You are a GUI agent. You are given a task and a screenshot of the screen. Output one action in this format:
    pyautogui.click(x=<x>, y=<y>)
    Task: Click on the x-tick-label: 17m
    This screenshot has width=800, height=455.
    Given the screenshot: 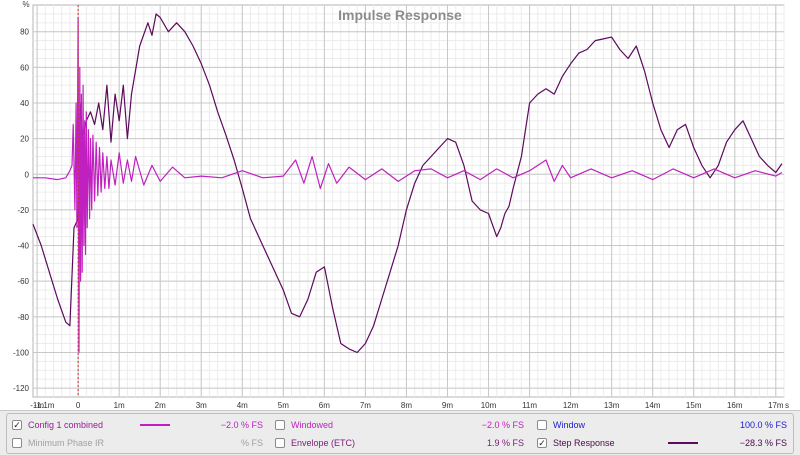 What is the action you would take?
    pyautogui.click(x=776, y=405)
    